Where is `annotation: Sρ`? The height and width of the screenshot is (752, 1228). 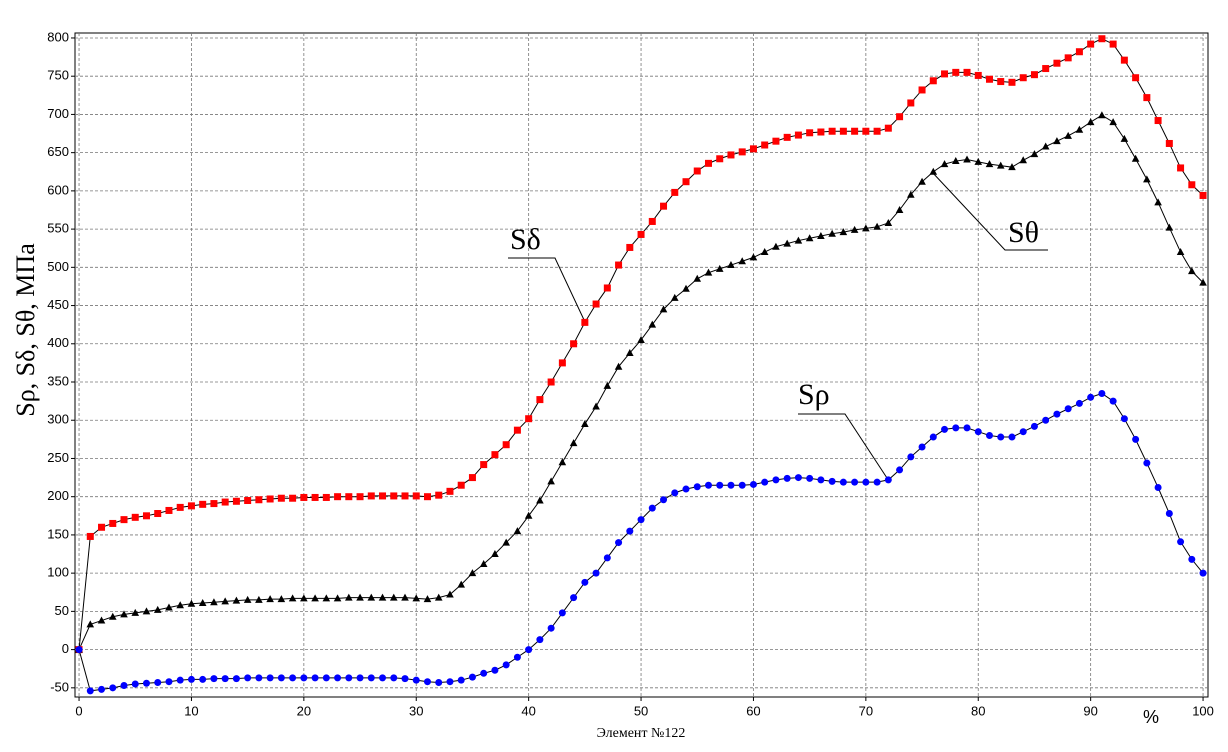 annotation: Sρ is located at coordinates (814, 394).